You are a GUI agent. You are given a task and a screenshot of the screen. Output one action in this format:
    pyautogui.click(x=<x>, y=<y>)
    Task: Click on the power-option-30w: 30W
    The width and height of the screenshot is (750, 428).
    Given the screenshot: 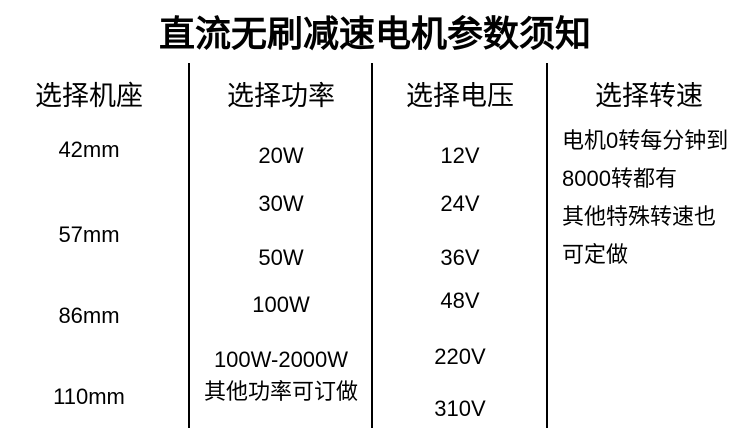 What is the action you would take?
    pyautogui.click(x=281, y=203)
    